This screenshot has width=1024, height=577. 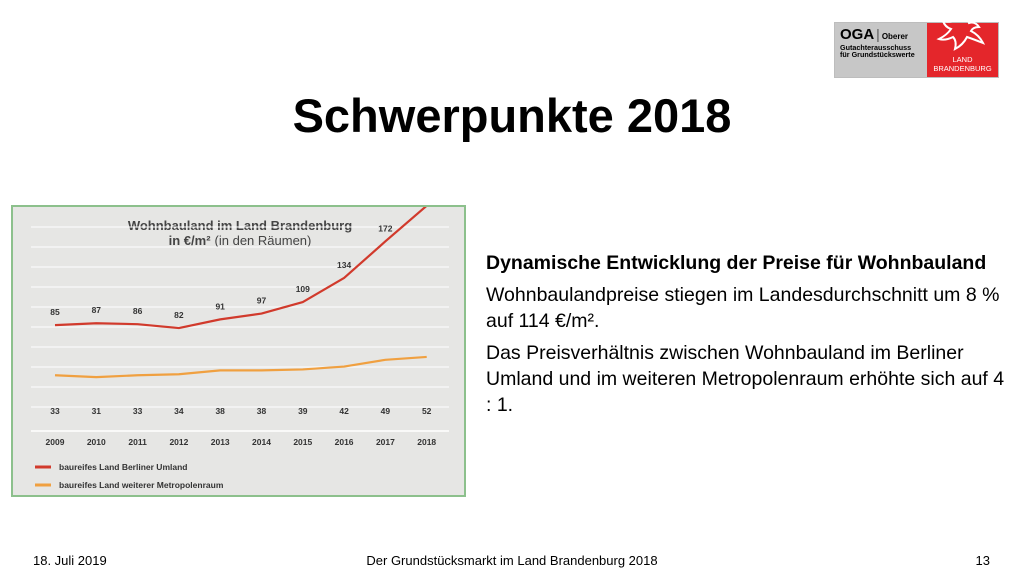 I want to click on data-label-umland: 86, so click(x=138, y=311).